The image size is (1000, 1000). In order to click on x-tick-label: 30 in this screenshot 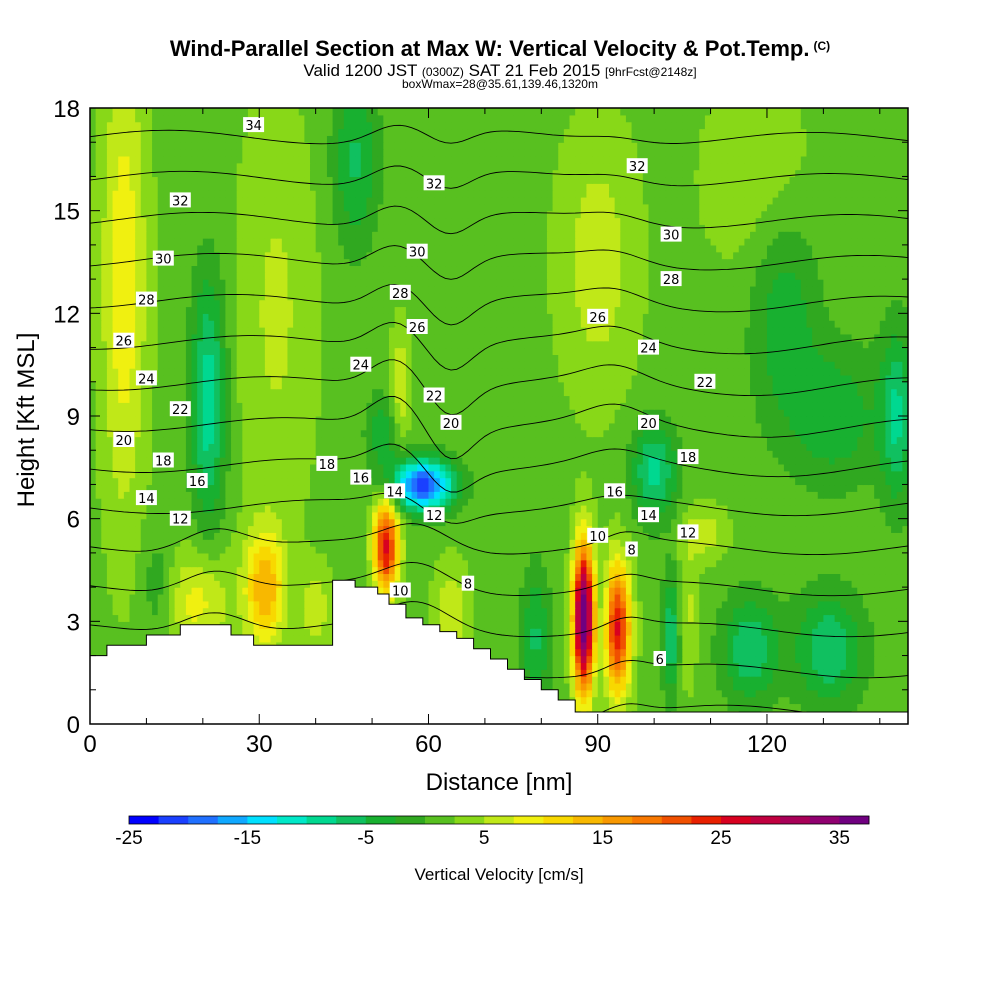, I will do `click(259, 744)`.